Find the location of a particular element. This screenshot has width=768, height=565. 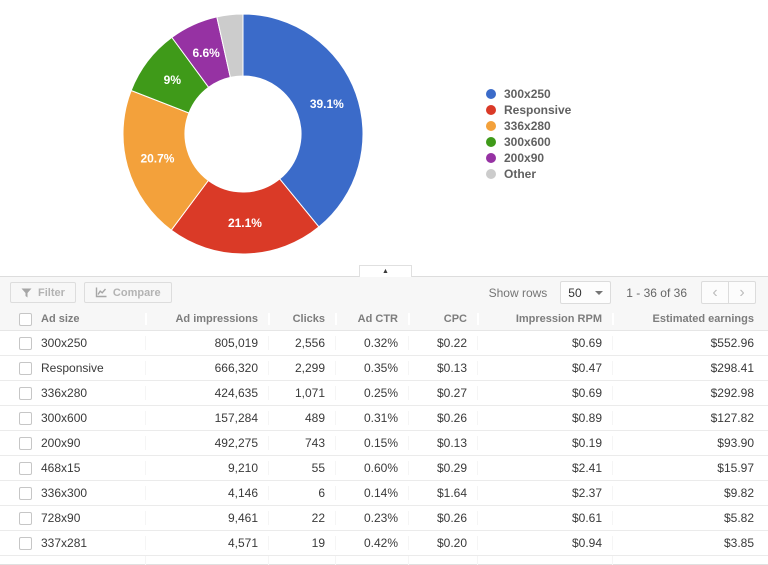

toolbar-right-controls: Show rows 50 1 - 36 of 36 ‹ › is located at coordinates (622, 292).